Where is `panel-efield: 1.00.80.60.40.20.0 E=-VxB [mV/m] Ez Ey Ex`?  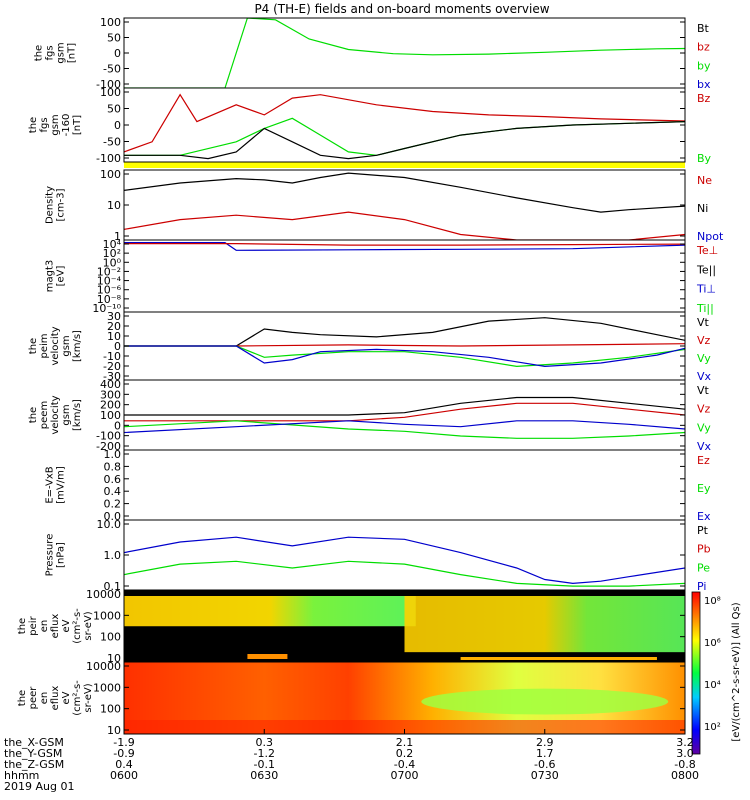
panel-efield: 1.00.80.60.40.20.0 E=-VxB [mV/m] Ez Ey Ex is located at coordinates (378, 485).